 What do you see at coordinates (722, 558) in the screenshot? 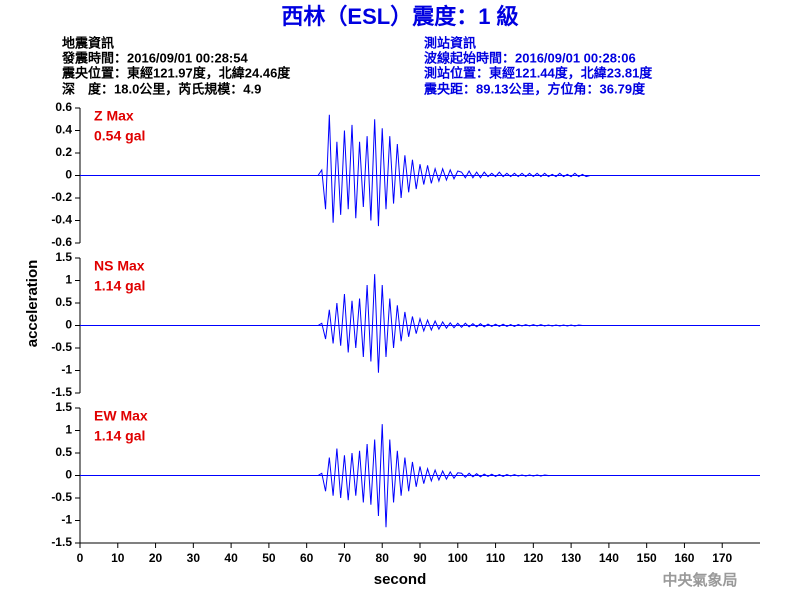
I see `x-tick-label: 170` at bounding box center [722, 558].